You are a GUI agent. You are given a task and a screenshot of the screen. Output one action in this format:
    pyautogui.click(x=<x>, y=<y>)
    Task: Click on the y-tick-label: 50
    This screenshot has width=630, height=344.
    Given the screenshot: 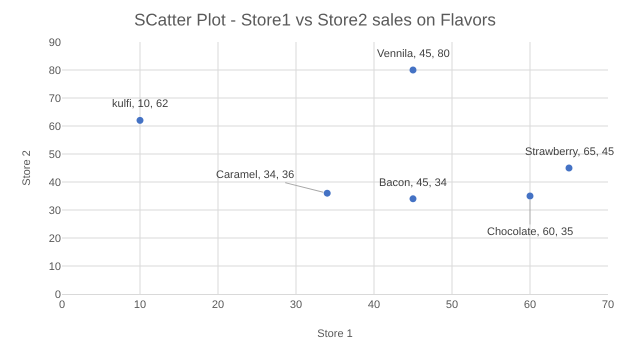 What is the action you would take?
    pyautogui.click(x=54, y=154)
    